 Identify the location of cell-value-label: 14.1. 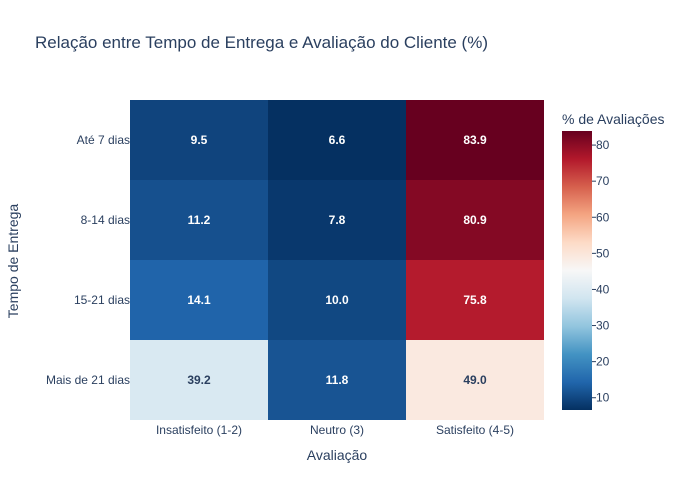
(199, 300).